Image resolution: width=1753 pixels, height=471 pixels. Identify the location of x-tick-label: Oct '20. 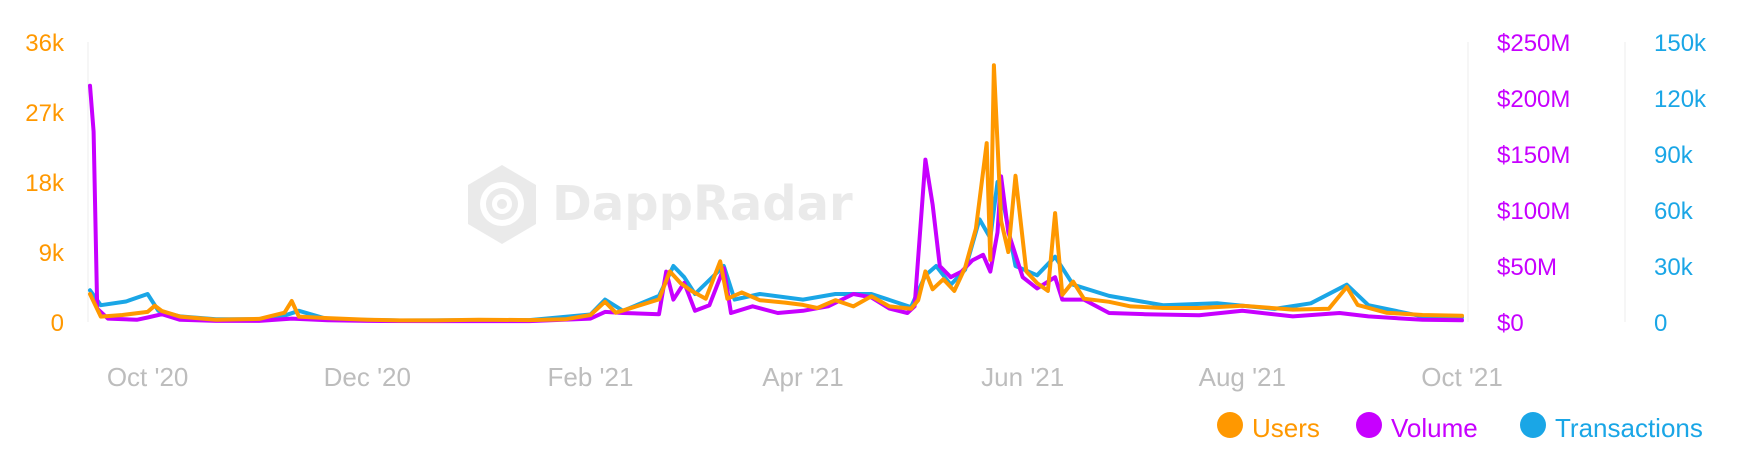
(148, 377).